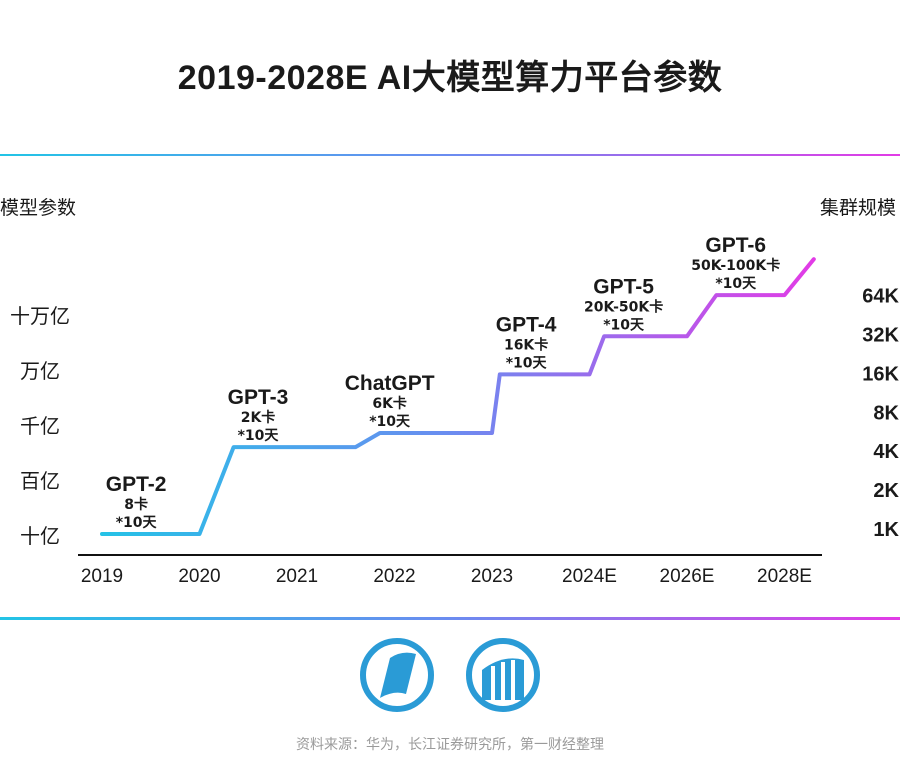 This screenshot has width=900, height=770. I want to click on right-y-tick-label: 1K, so click(886, 530).